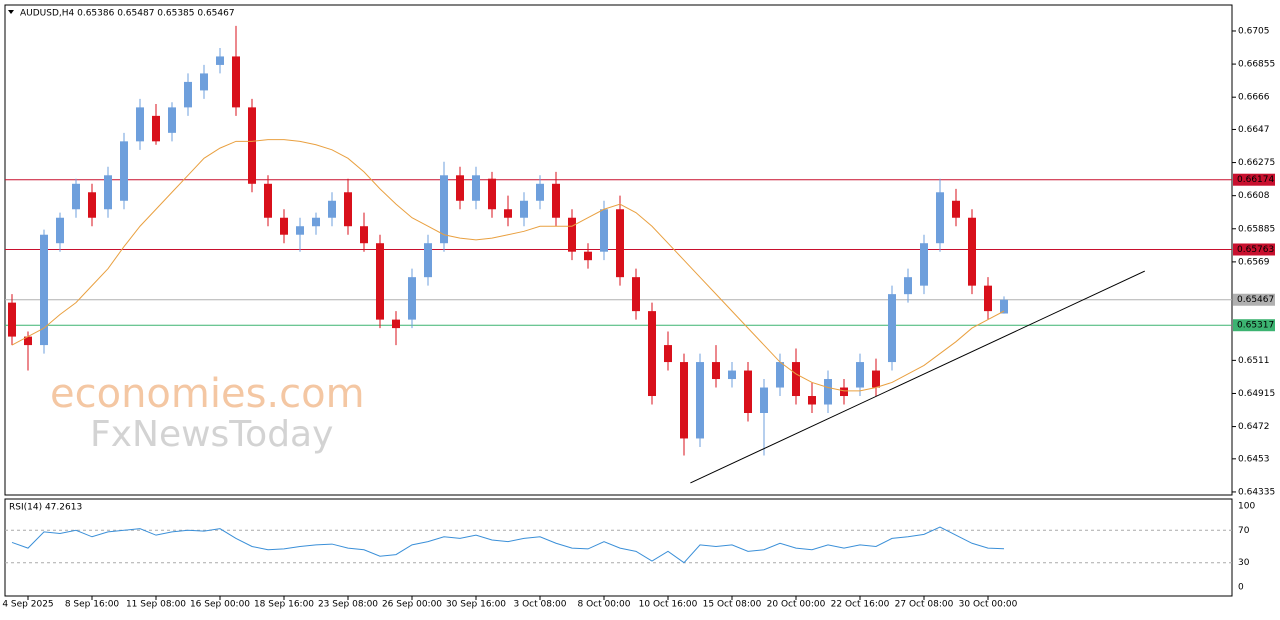 The image size is (1280, 620). Describe the element at coordinates (1254, 427) in the screenshot. I see `y-tick-label: 0.6472` at that location.